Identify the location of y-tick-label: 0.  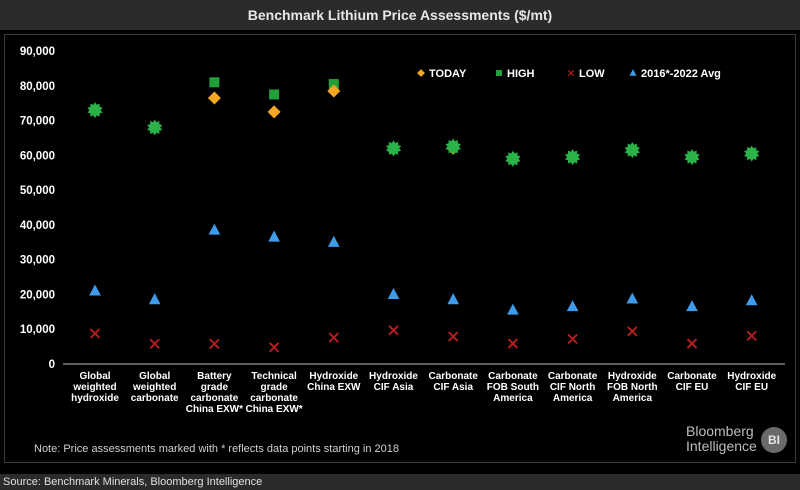
(52, 365).